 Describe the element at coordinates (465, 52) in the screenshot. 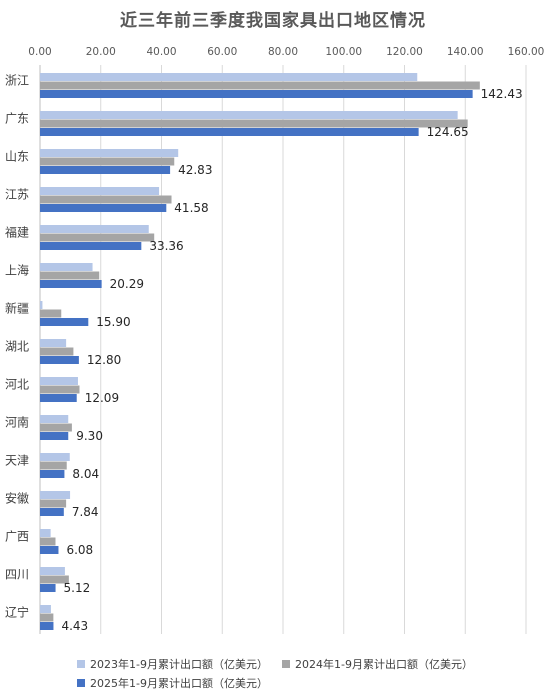

I see `x-tick-label: 140.00` at that location.